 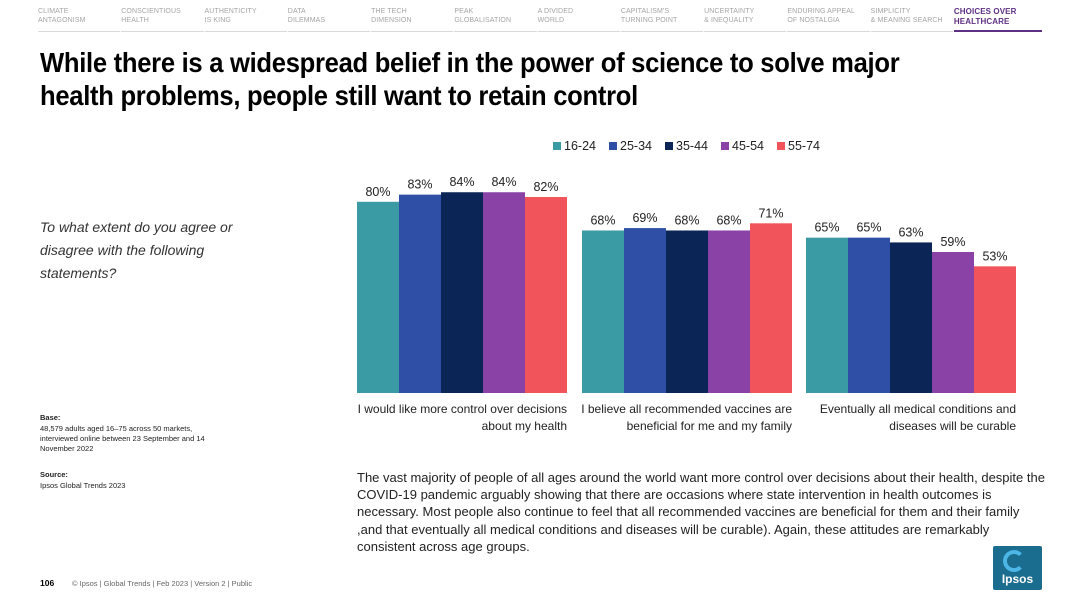 What do you see at coordinates (952, 242) in the screenshot?
I see `data-label-3-45-54: 59%` at bounding box center [952, 242].